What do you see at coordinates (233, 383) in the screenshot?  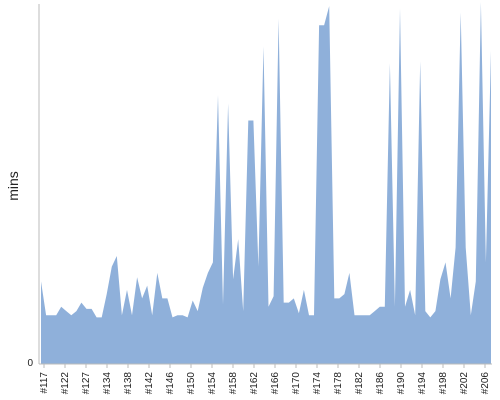 I see `x-tick-label: #158` at bounding box center [233, 383].